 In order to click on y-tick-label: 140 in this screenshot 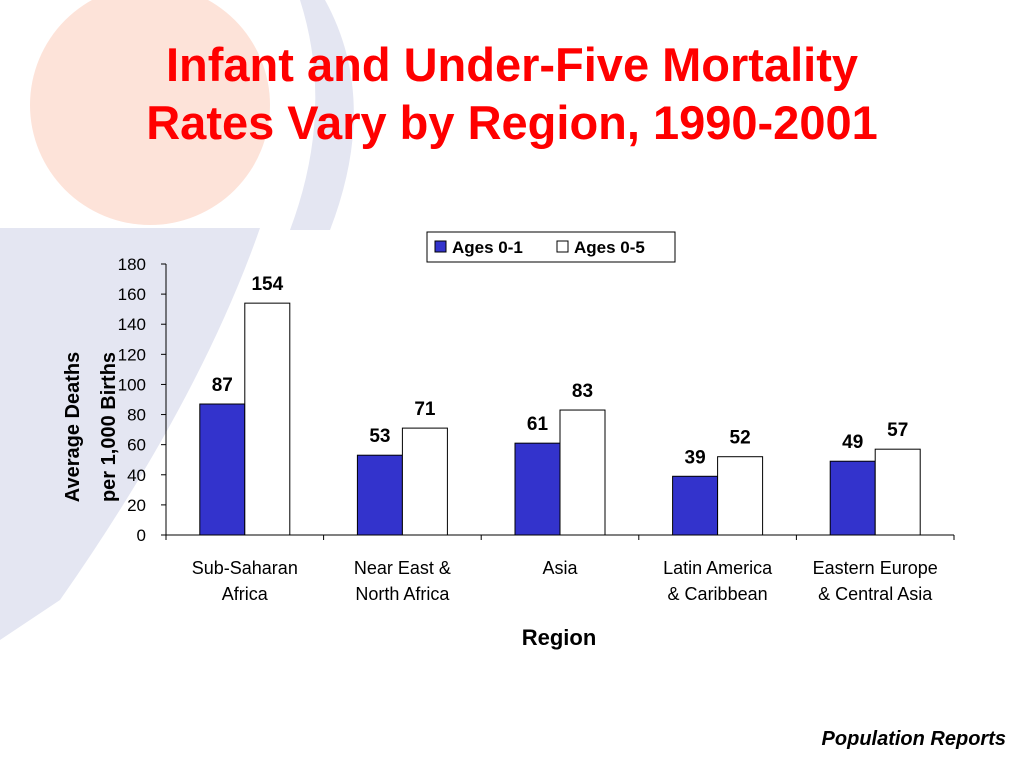, I will do `click(132, 324)`.